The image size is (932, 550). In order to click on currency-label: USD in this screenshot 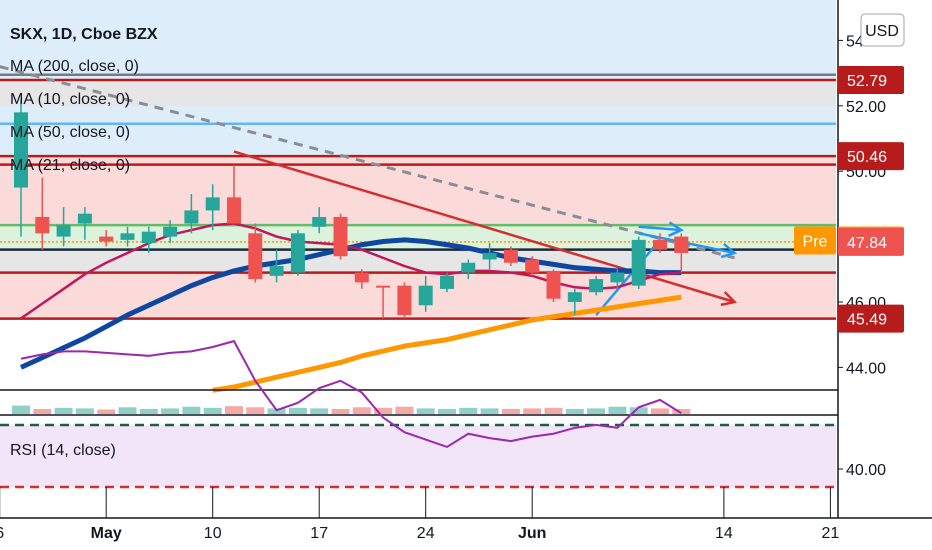, I will do `click(882, 31)`.